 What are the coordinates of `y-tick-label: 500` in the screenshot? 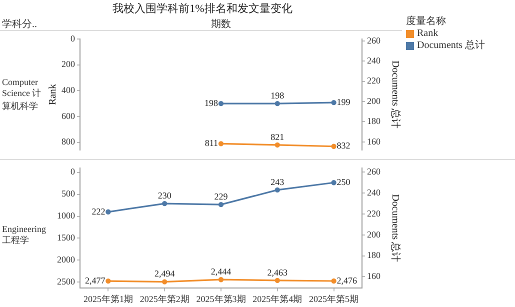 It's located at (69, 193).